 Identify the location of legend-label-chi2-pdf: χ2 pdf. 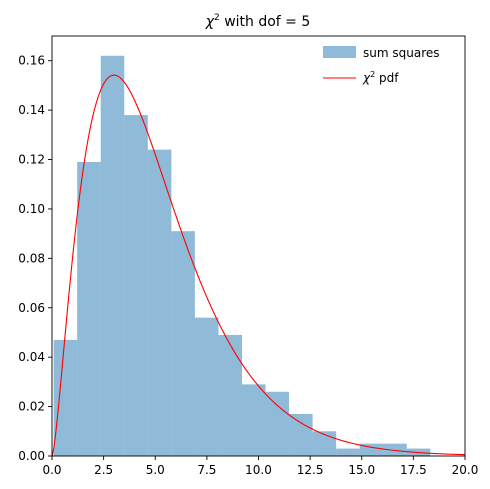
(380, 77).